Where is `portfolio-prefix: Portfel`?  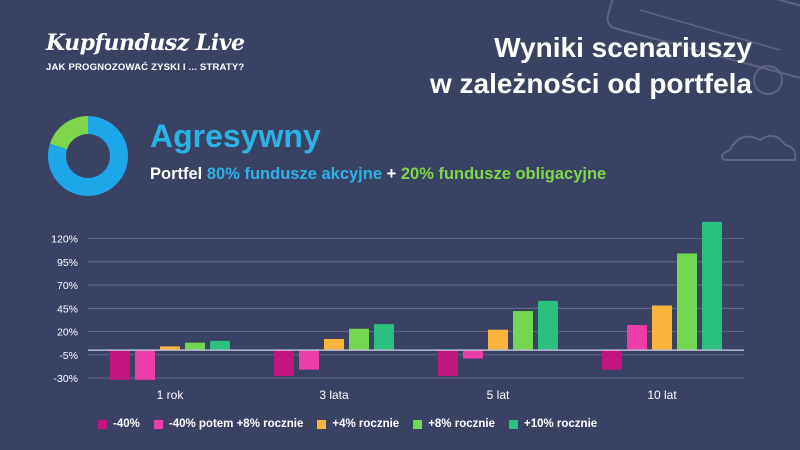
portfolio-prefix: Portfel is located at coordinates (176, 174).